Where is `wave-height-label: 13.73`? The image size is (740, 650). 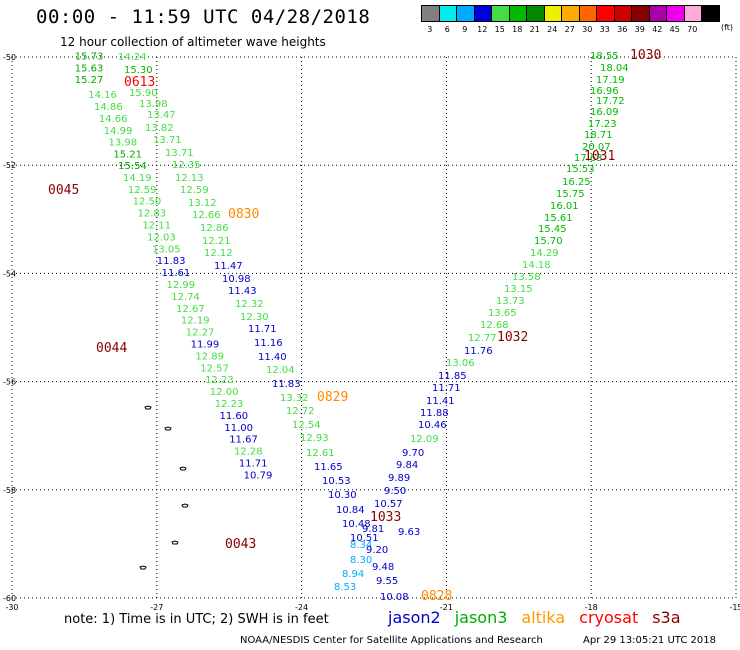 wave-height-label: 13.73 is located at coordinates (510, 301).